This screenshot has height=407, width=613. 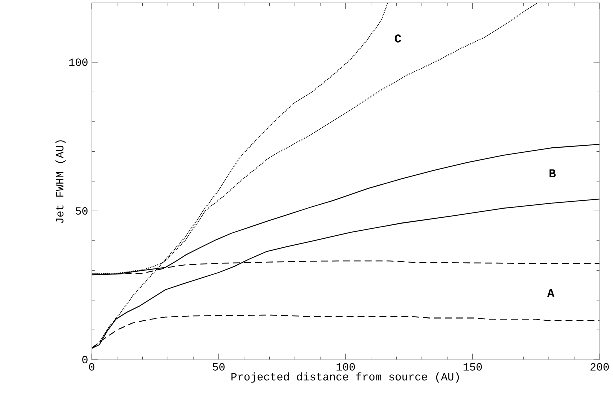 I want to click on x-tick-label: 0, so click(x=92, y=367).